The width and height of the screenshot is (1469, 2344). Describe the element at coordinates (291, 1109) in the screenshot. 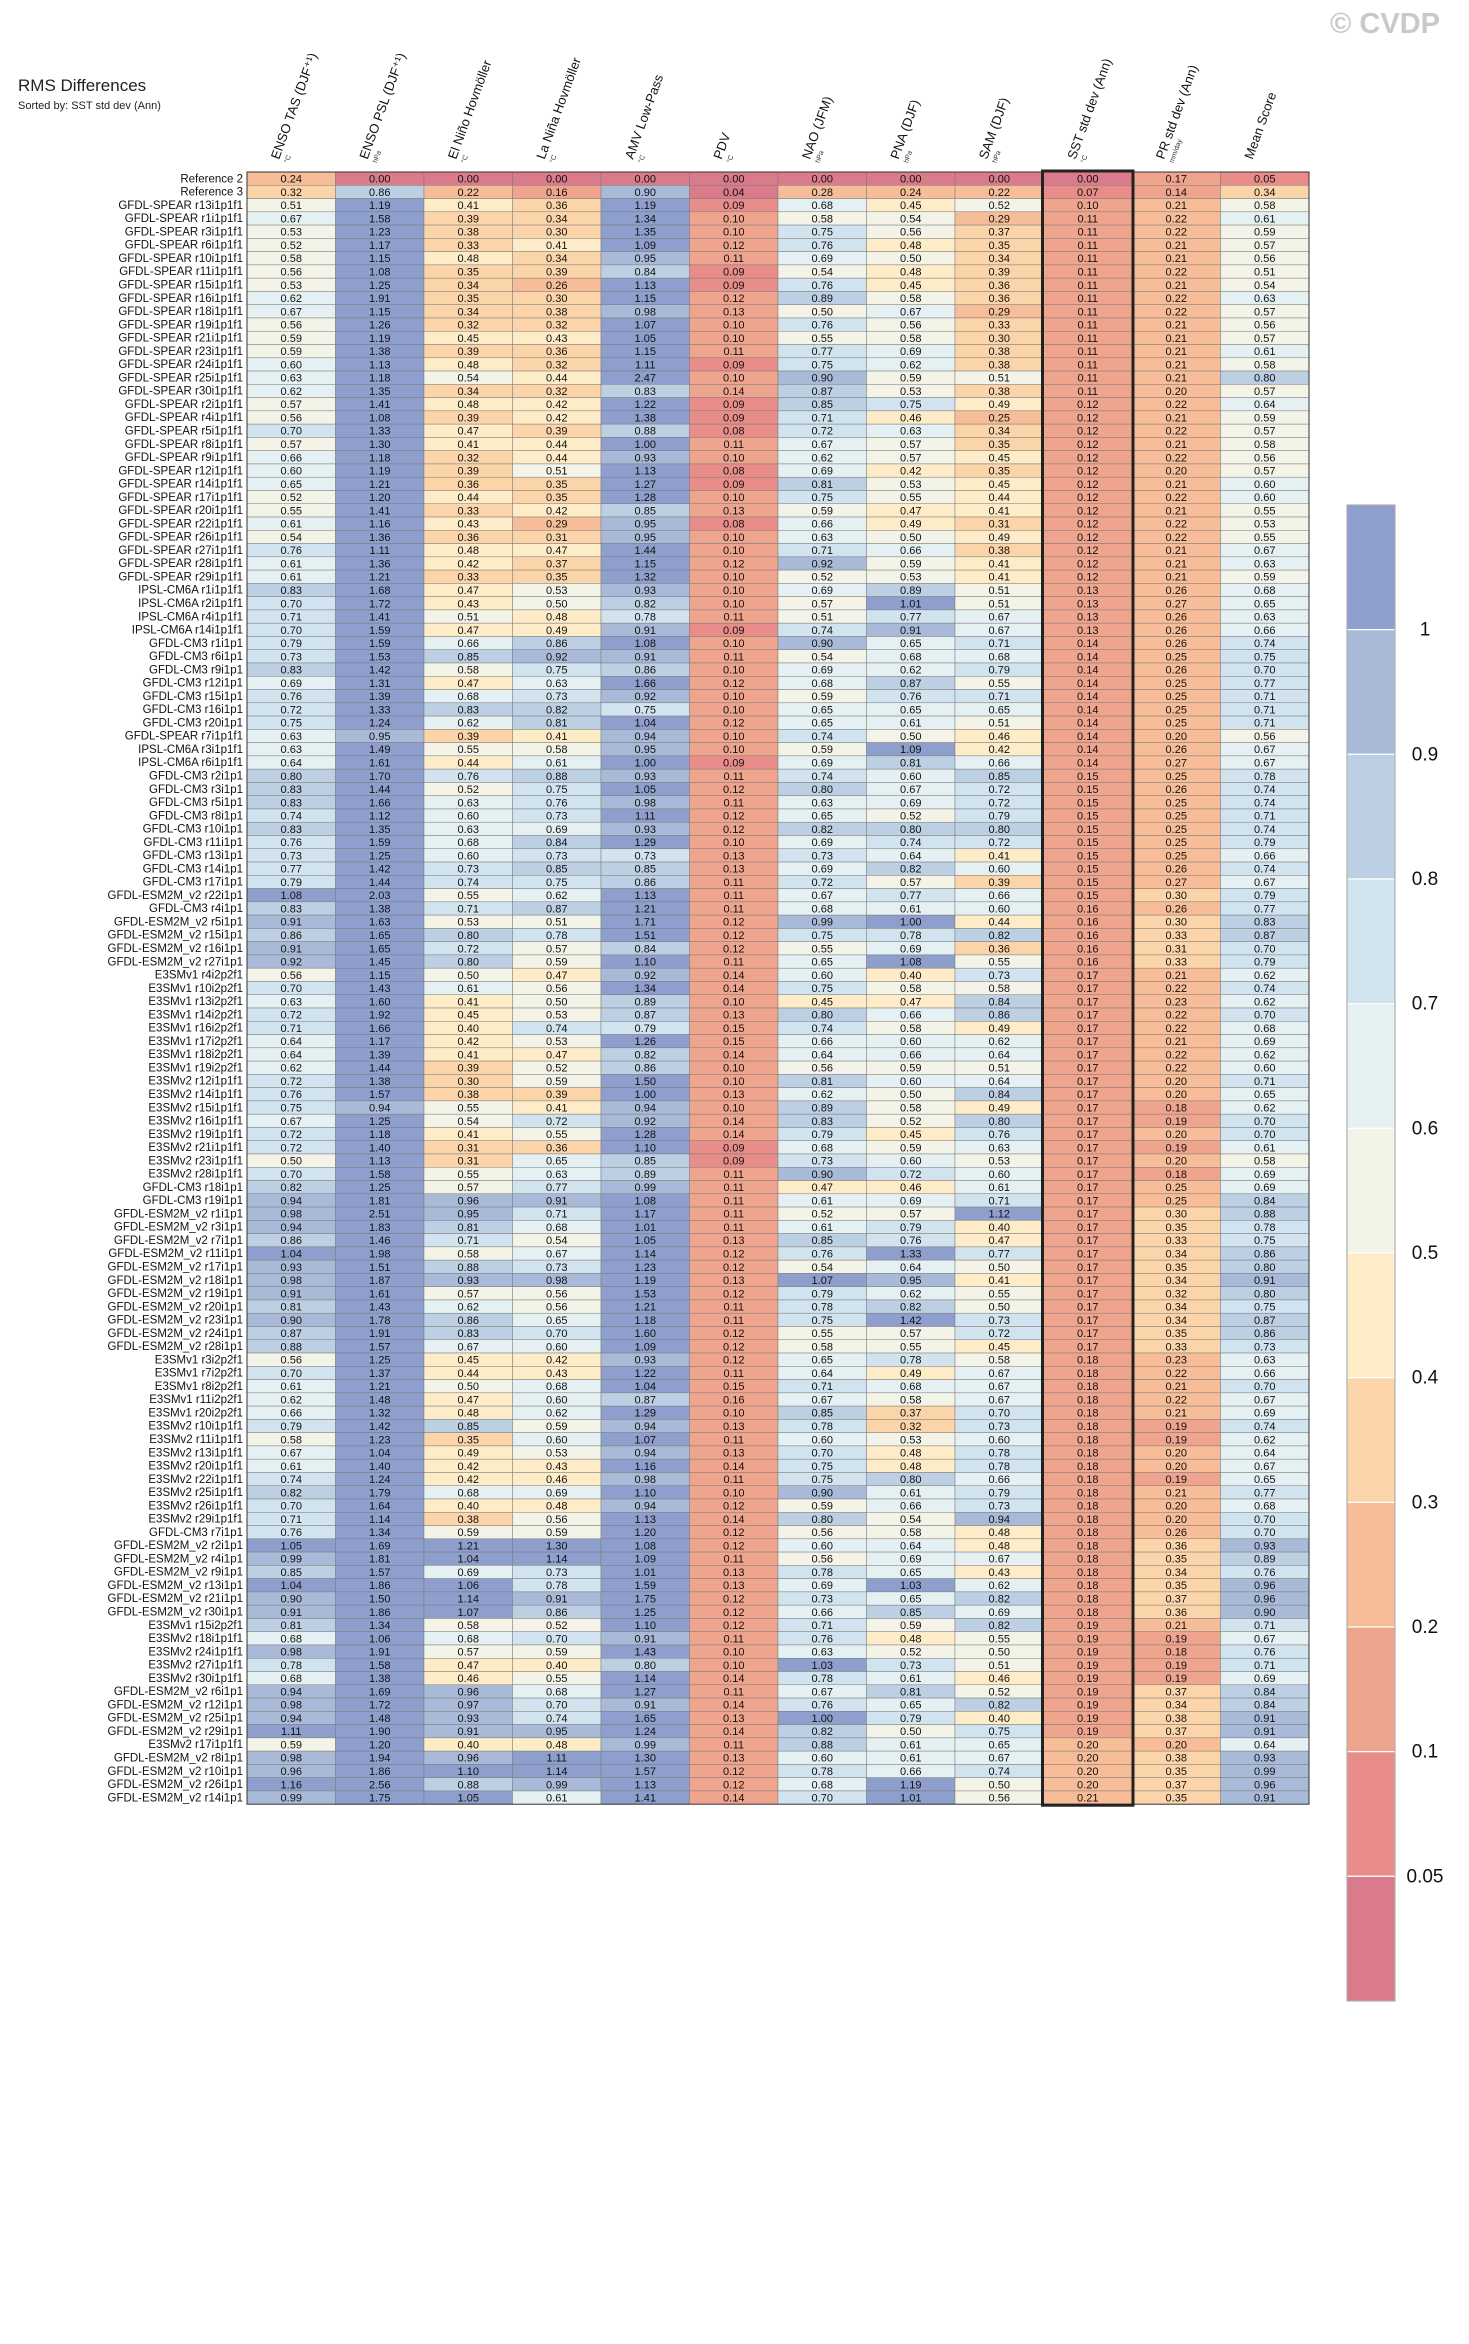

I see `cell-value: 0.75` at that location.